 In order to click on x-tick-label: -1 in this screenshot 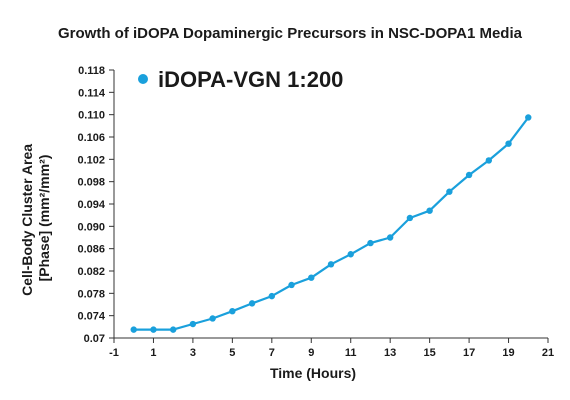, I will do `click(114, 353)`.